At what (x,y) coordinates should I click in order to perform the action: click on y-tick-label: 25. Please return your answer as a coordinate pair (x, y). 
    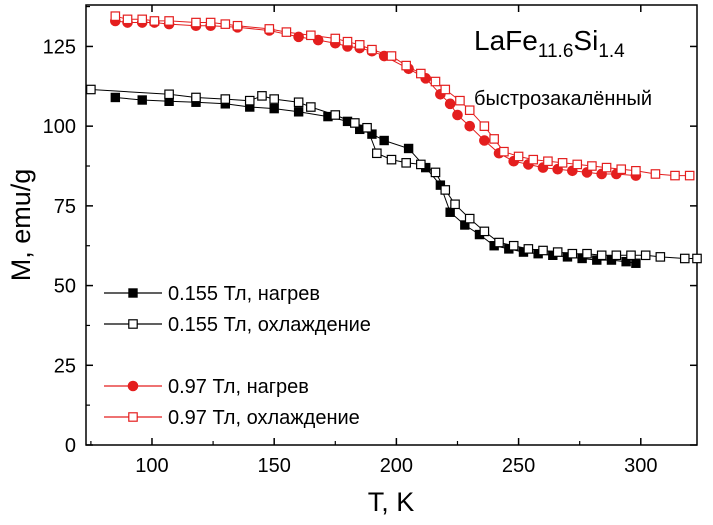
    Looking at the image, I should click on (65, 366).